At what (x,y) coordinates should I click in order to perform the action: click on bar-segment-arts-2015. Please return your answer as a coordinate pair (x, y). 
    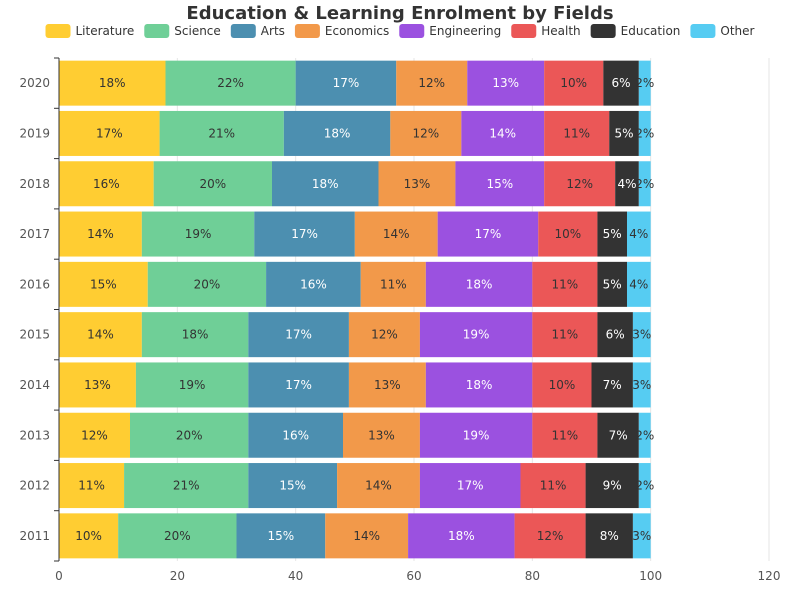
    Looking at the image, I should click on (298, 335).